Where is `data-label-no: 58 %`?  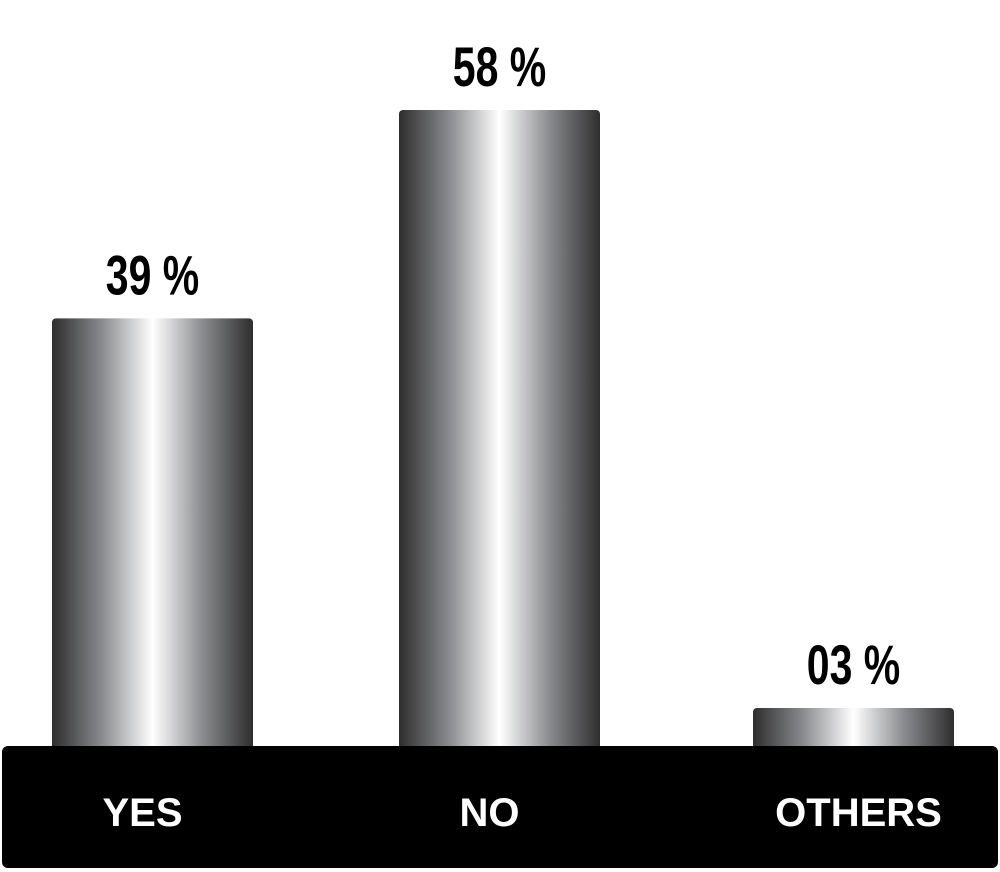 data-label-no: 58 % is located at coordinates (499, 68).